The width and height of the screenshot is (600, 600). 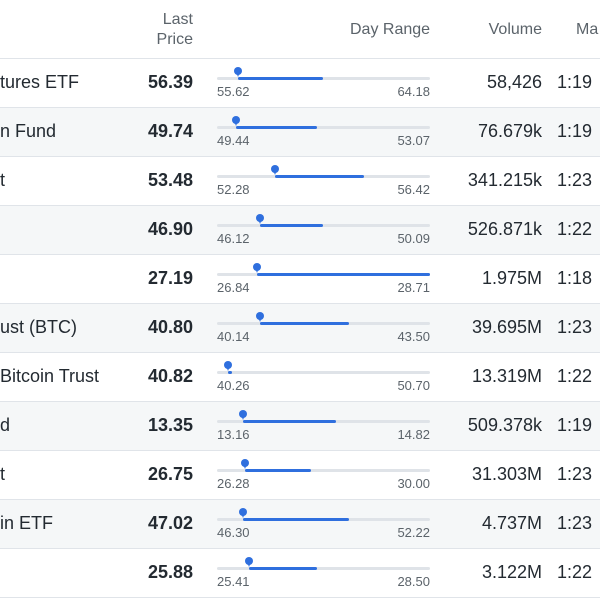 What do you see at coordinates (170, 278) in the screenshot?
I see `last-price: 27.19` at bounding box center [170, 278].